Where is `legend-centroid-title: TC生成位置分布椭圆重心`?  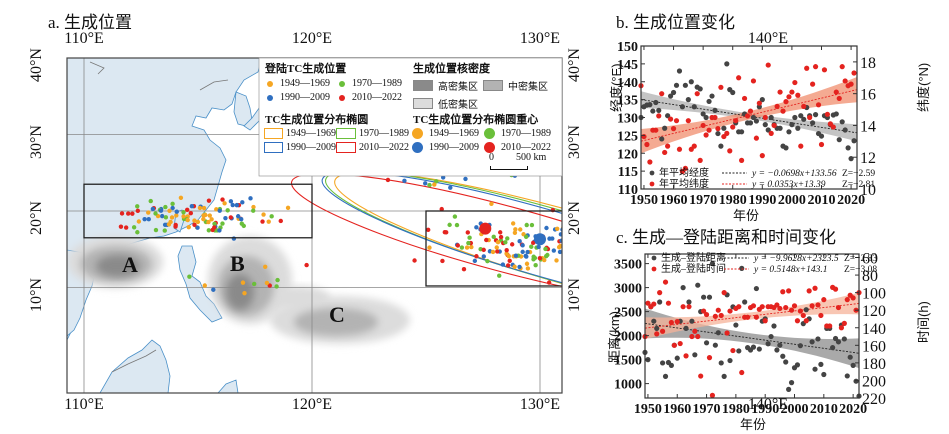 legend-centroid-title: TC生成位置分布椭圆重心 is located at coordinates (476, 120).